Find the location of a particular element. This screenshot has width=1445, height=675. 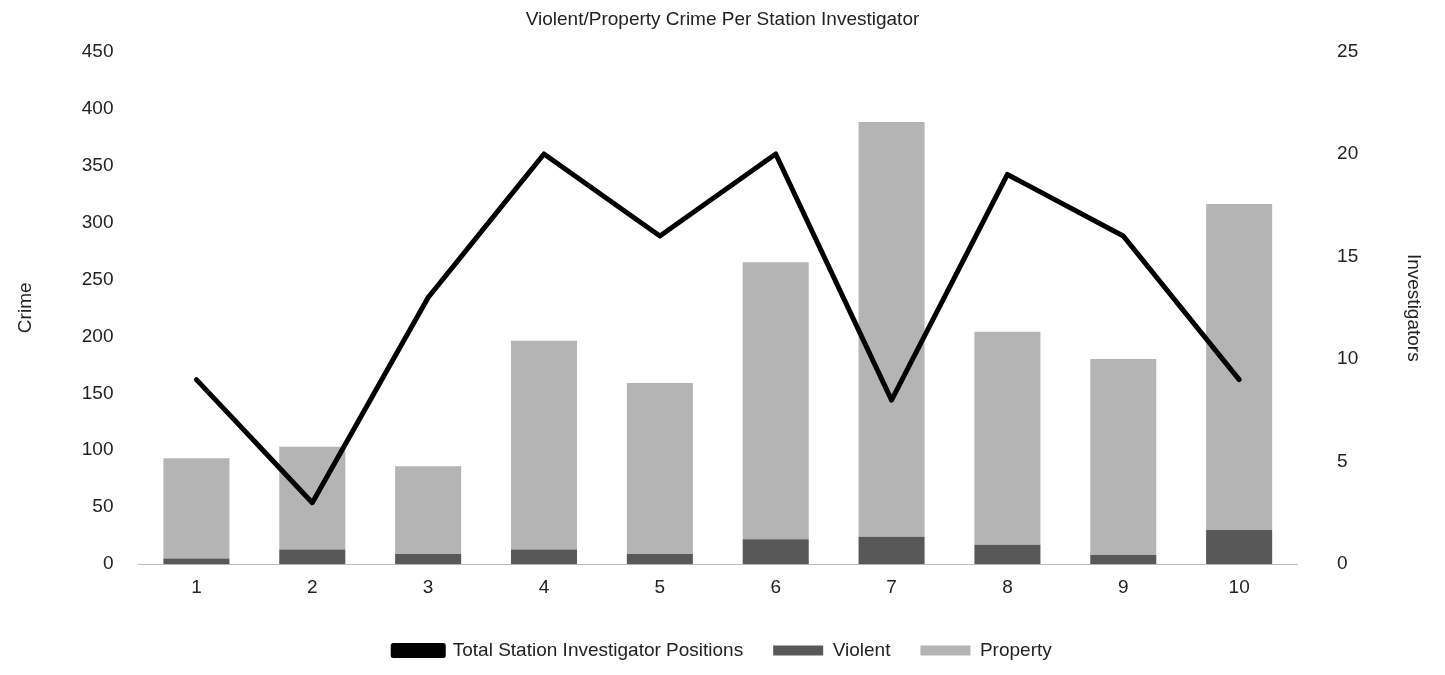

y-tick-label: 400 is located at coordinates (97, 107).